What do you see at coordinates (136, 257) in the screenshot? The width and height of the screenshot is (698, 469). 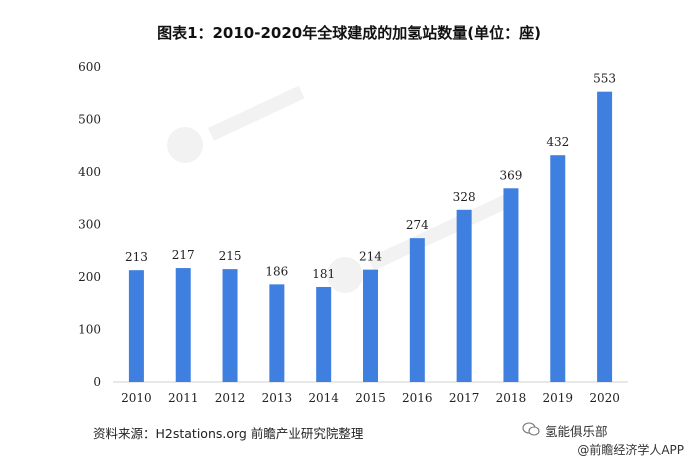 I see `data-label: 213` at bounding box center [136, 257].